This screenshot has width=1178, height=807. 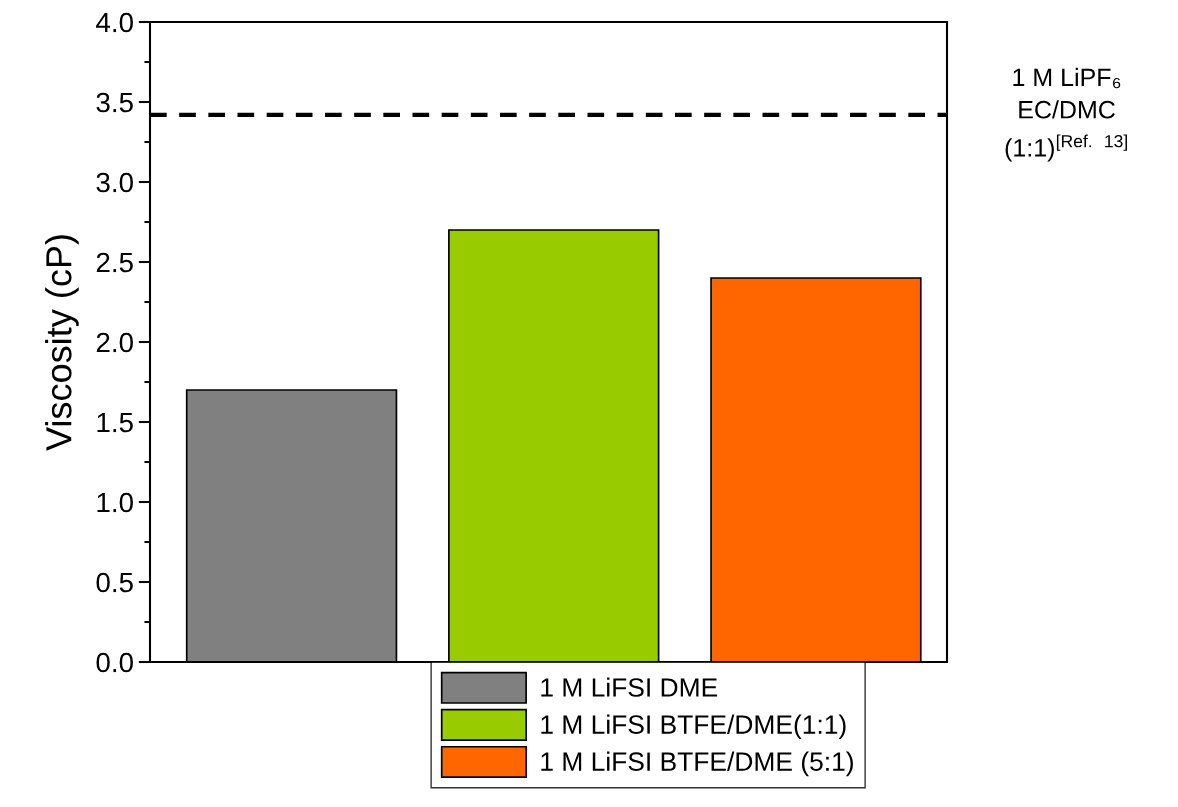 What do you see at coordinates (115, 502) in the screenshot?
I see `y-tick-label: 1.0` at bounding box center [115, 502].